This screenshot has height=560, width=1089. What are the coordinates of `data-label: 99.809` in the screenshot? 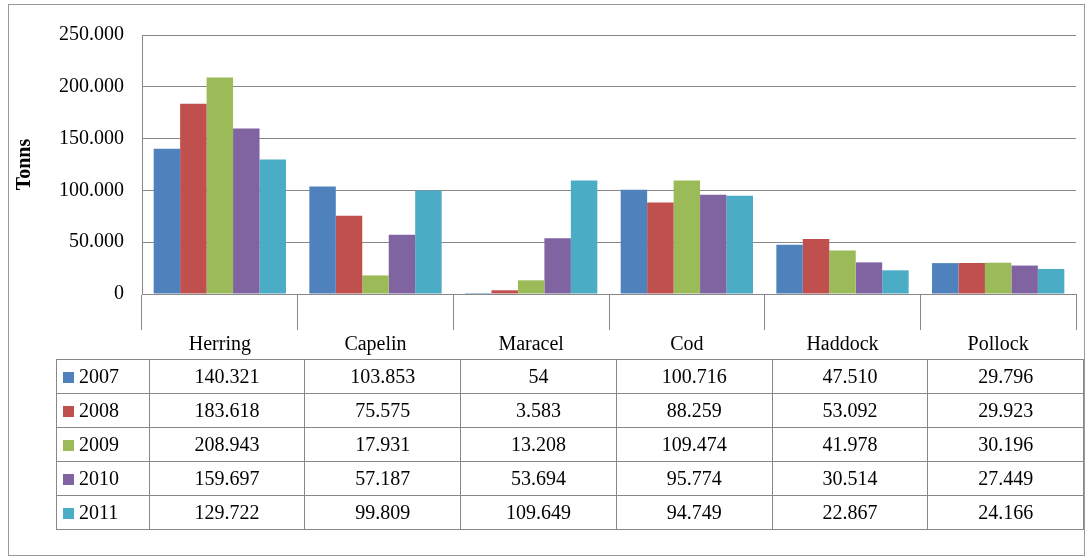 It's located at (382, 512).